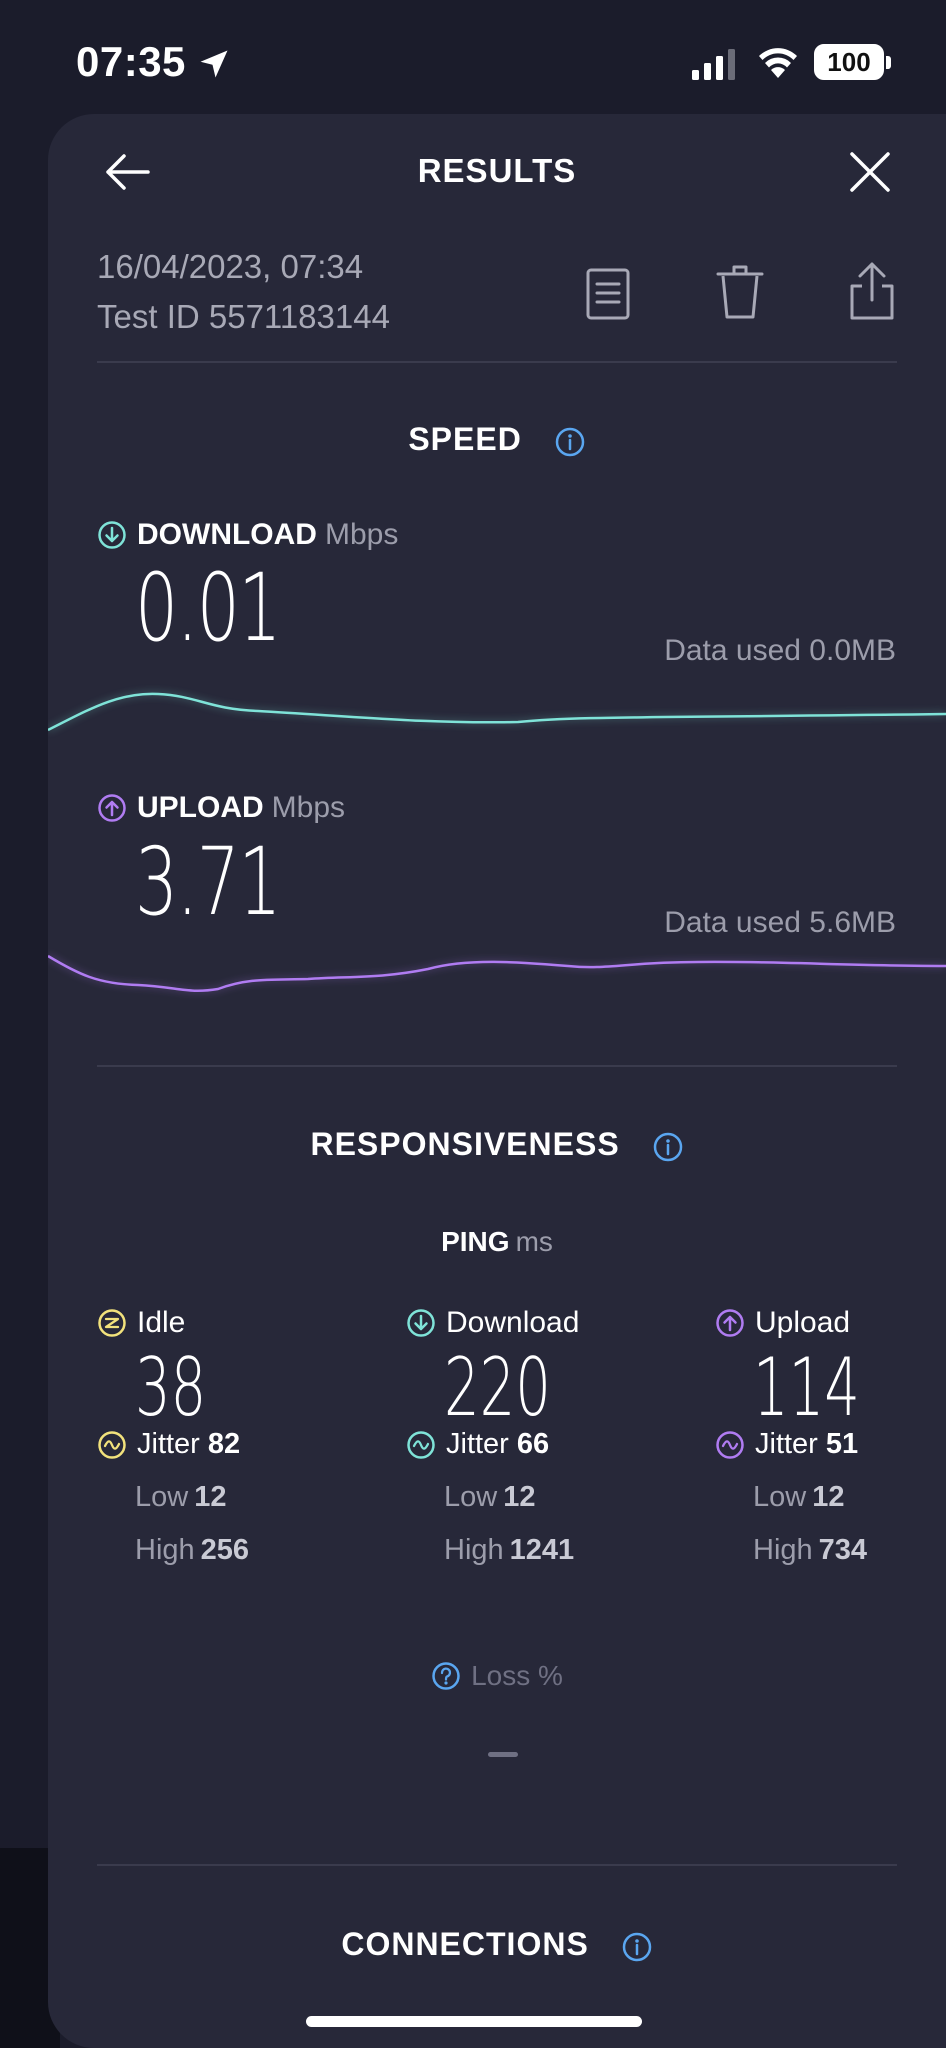  Describe the element at coordinates (224, 1444) in the screenshot. I see `idle-jitter-value: 82` at that location.